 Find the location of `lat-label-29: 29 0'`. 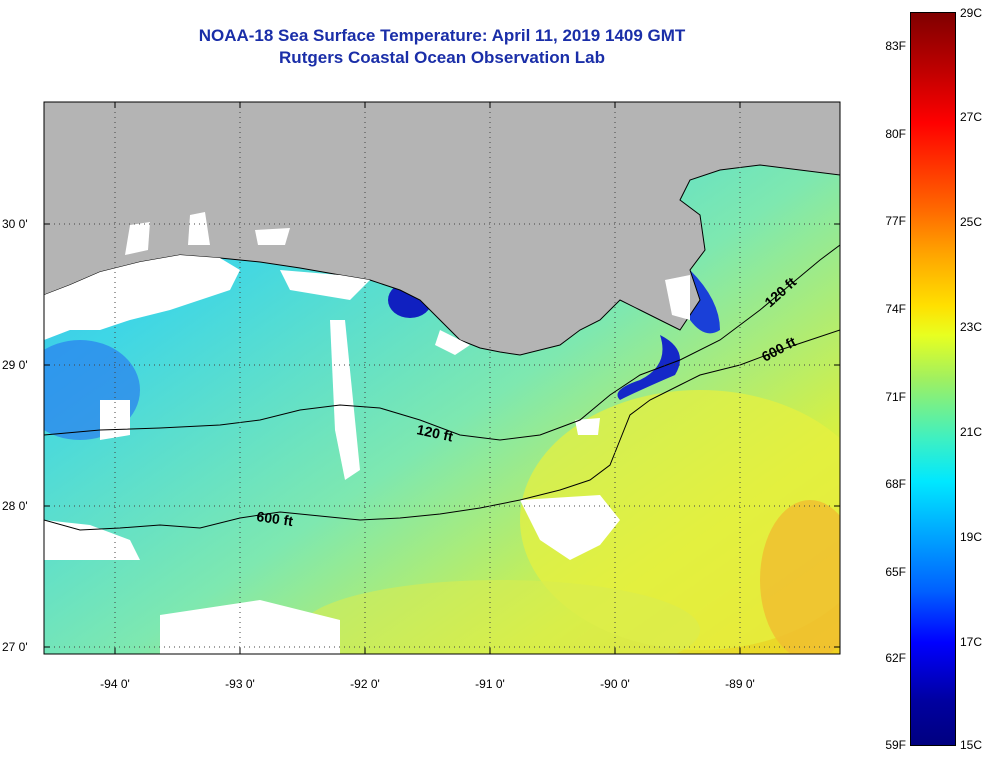

lat-label-29: 29 0' is located at coordinates (15, 365).